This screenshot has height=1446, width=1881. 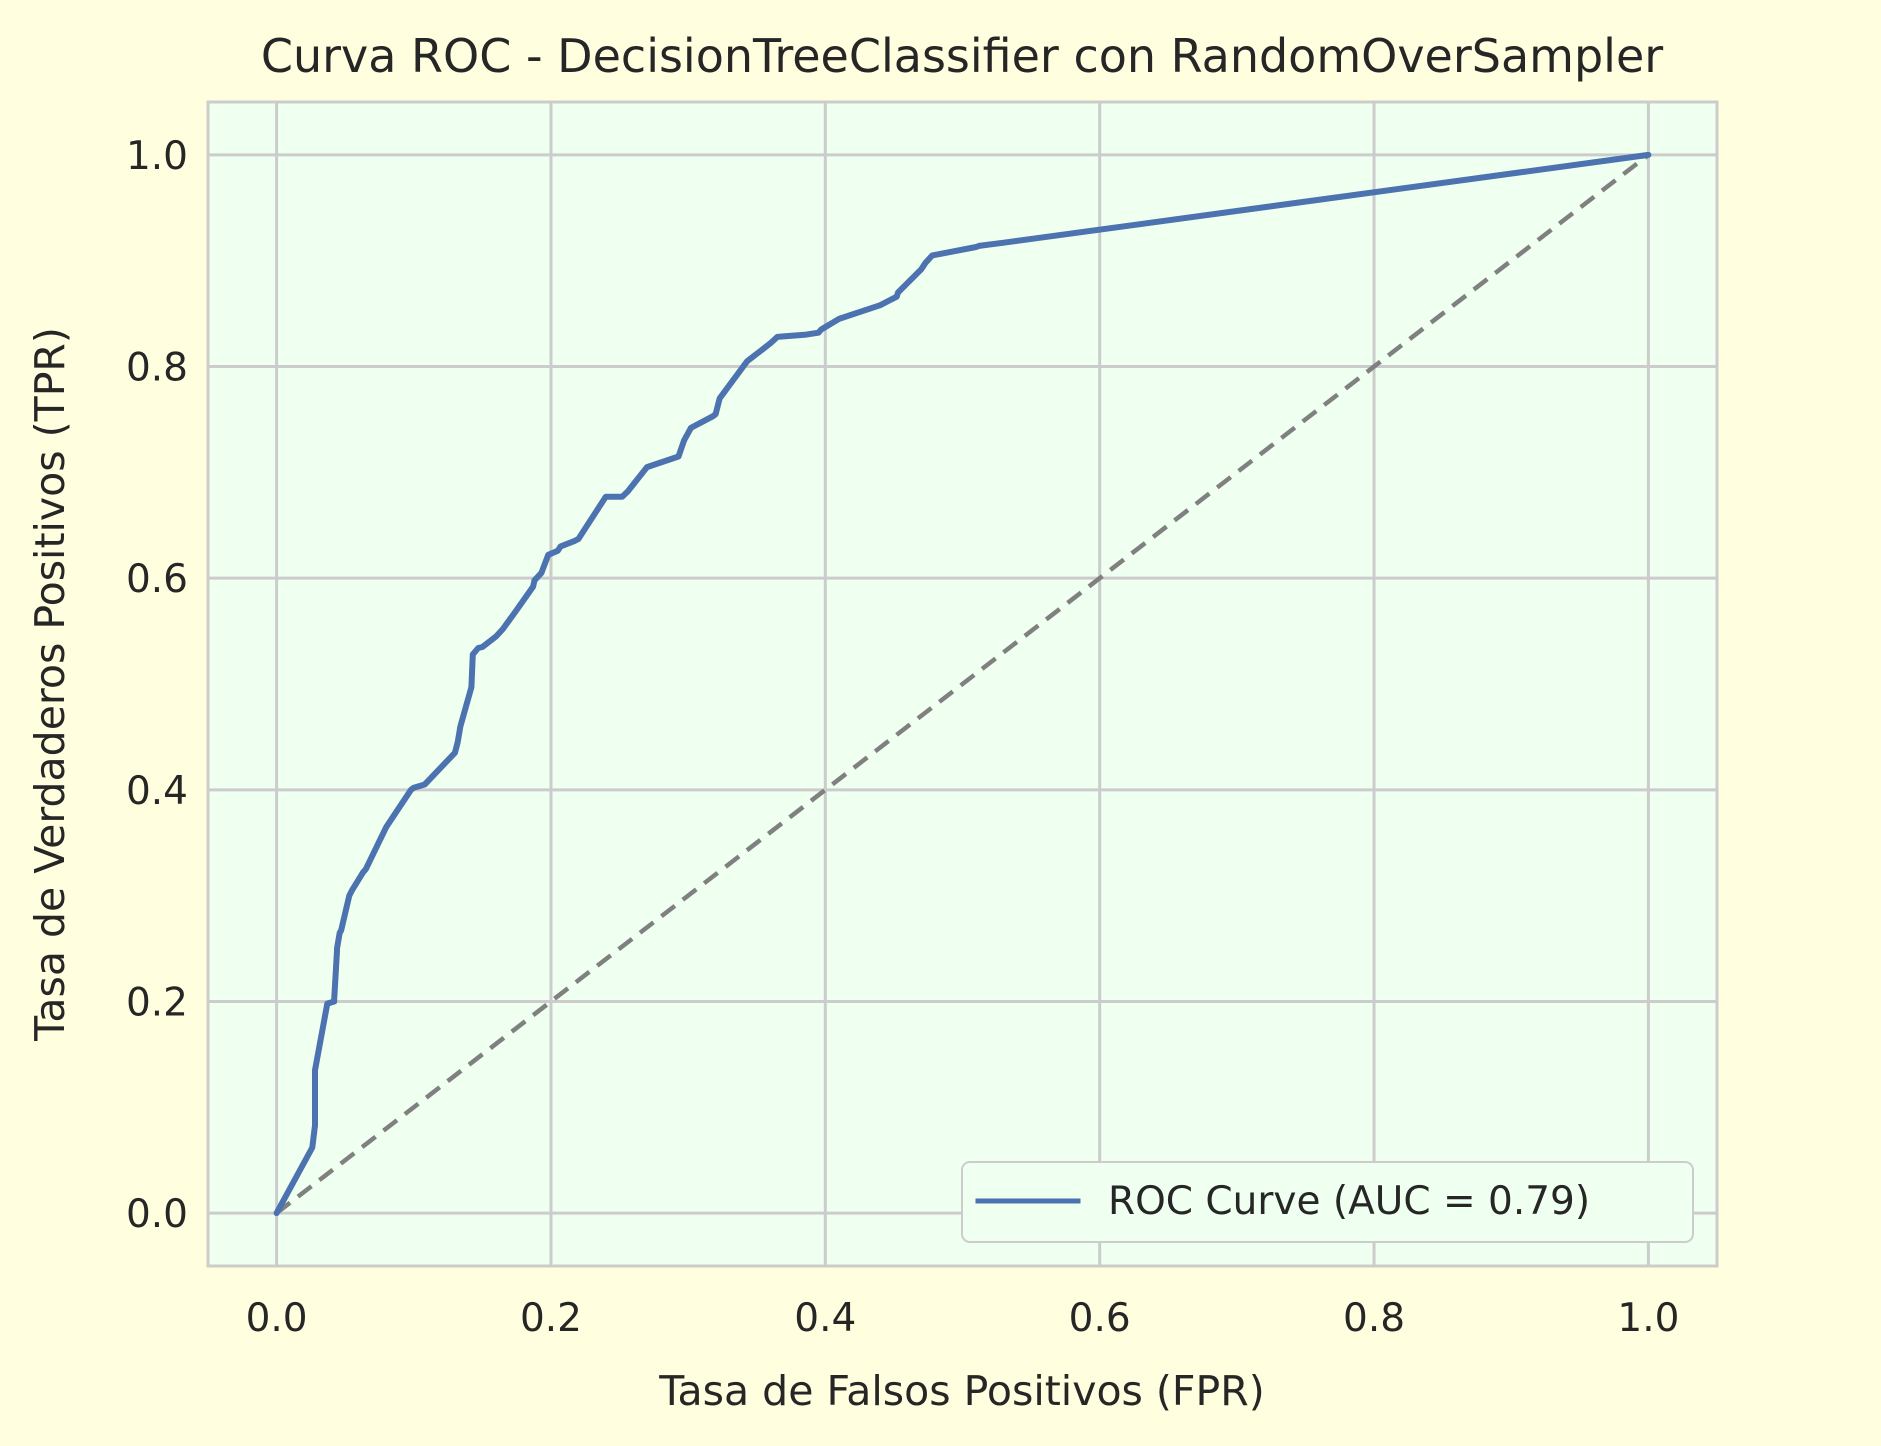 I want to click on y-tick-labels: 0.0 0.2 0.4 0.6 0.8 1.0, so click(x=157, y=685).